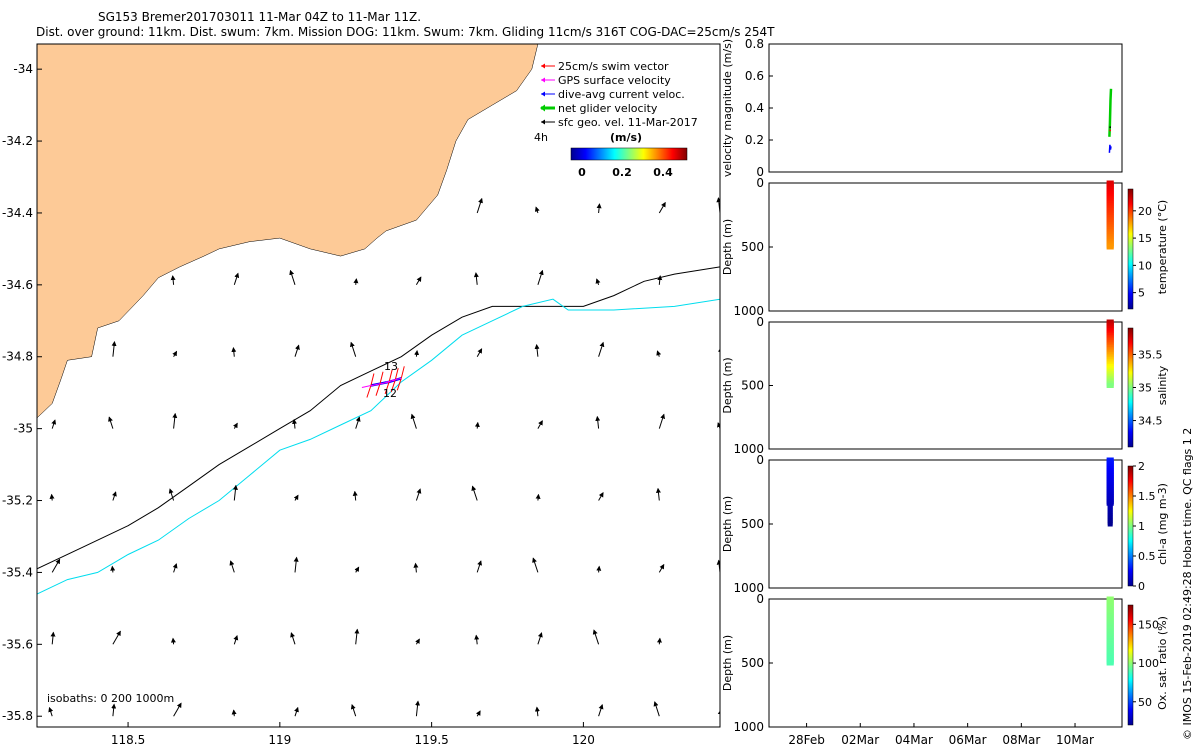 The height and width of the screenshot is (750, 1200). What do you see at coordinates (1145, 702) in the screenshot?
I see `colorbar-tick-label: 50` at bounding box center [1145, 702].